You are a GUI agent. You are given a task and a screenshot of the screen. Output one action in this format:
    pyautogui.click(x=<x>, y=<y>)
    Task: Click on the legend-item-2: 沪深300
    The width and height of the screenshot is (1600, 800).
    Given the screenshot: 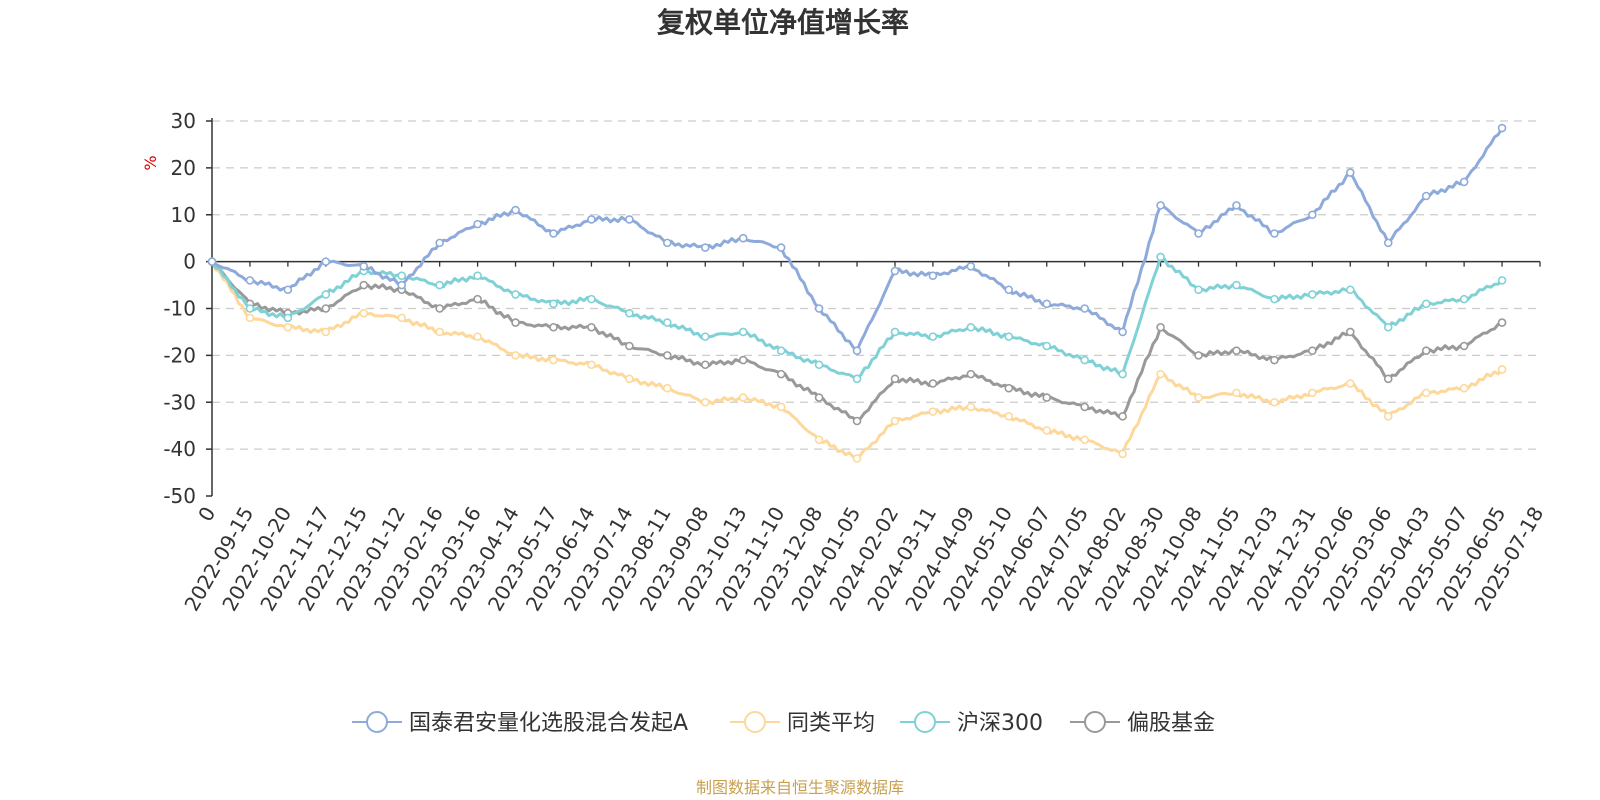 What is the action you would take?
    pyautogui.click(x=971, y=723)
    